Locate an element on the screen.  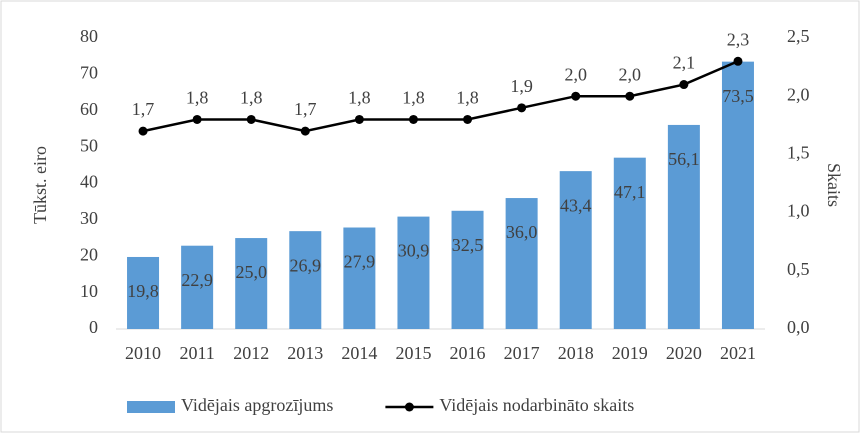
y2-tick-label: 1,5 is located at coordinates (798, 153).